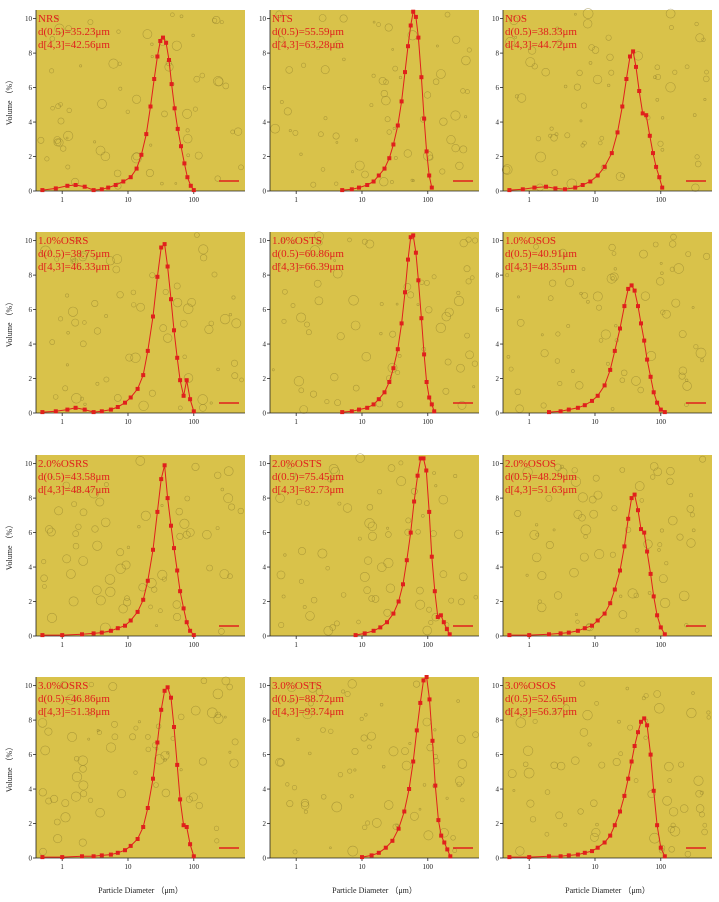 This screenshot has width=719, height=902. Describe the element at coordinates (74, 32) in the screenshot. I see `size-annotation: d(0.5)=35.23μm` at that location.